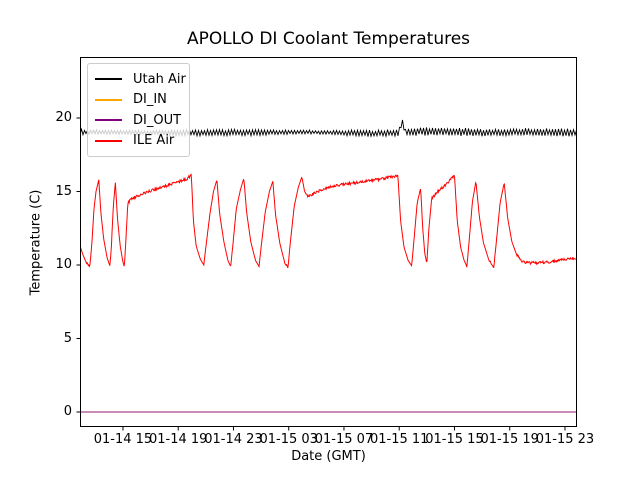  I want to click on y-tick-label: 10, so click(63, 264).